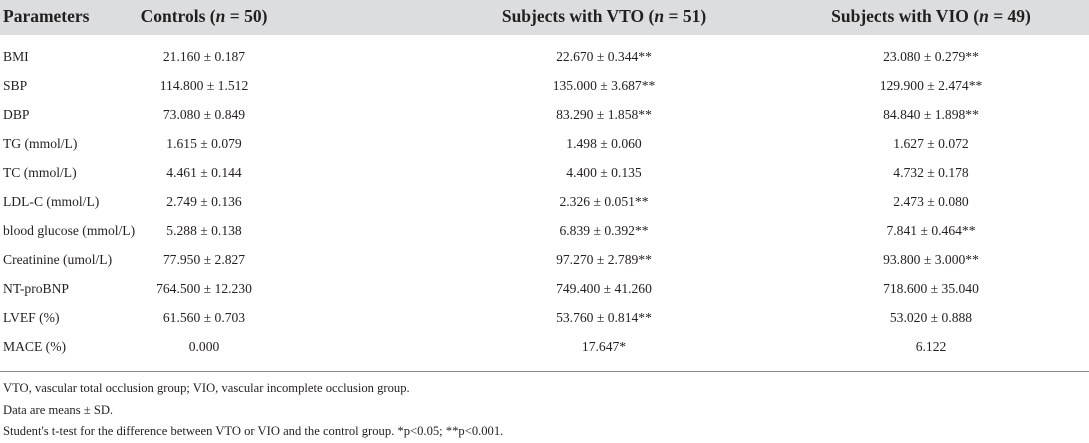 Image resolution: width=1089 pixels, height=443 pixels. Describe the element at coordinates (931, 288) in the screenshot. I see `row-vio-value: 718.600 ± 35.040` at that location.